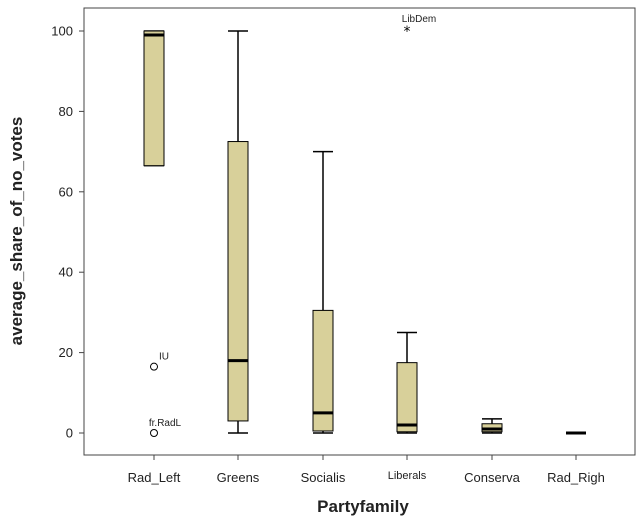 This screenshot has width=637, height=517. What do you see at coordinates (492, 477) in the screenshot?
I see `x-tick-label-Conserva: Conserva` at bounding box center [492, 477].